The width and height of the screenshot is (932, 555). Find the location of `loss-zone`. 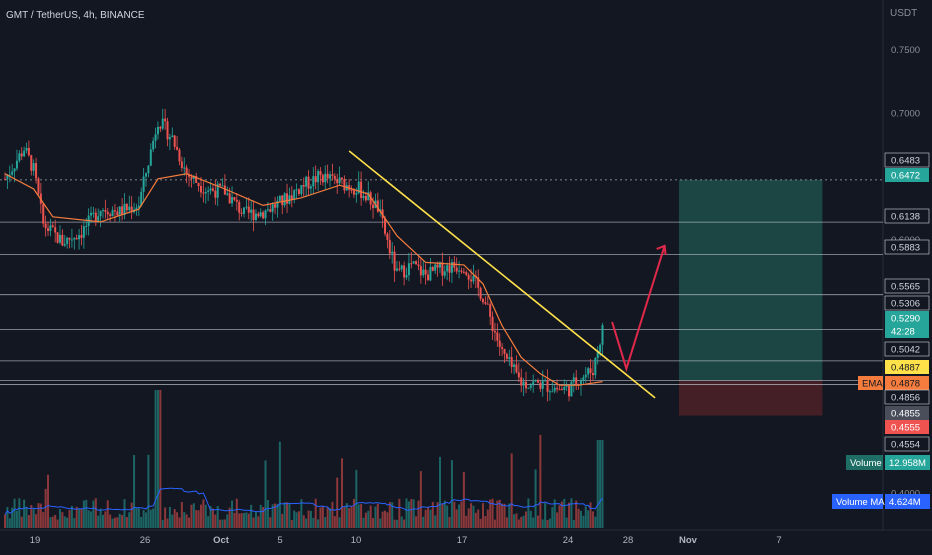

loss-zone is located at coordinates (750, 398).